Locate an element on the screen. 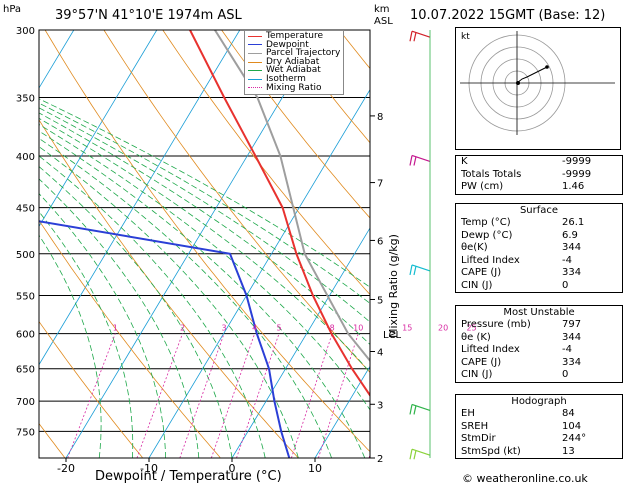  unstable-row: CIN (J) 0 is located at coordinates (539, 375).